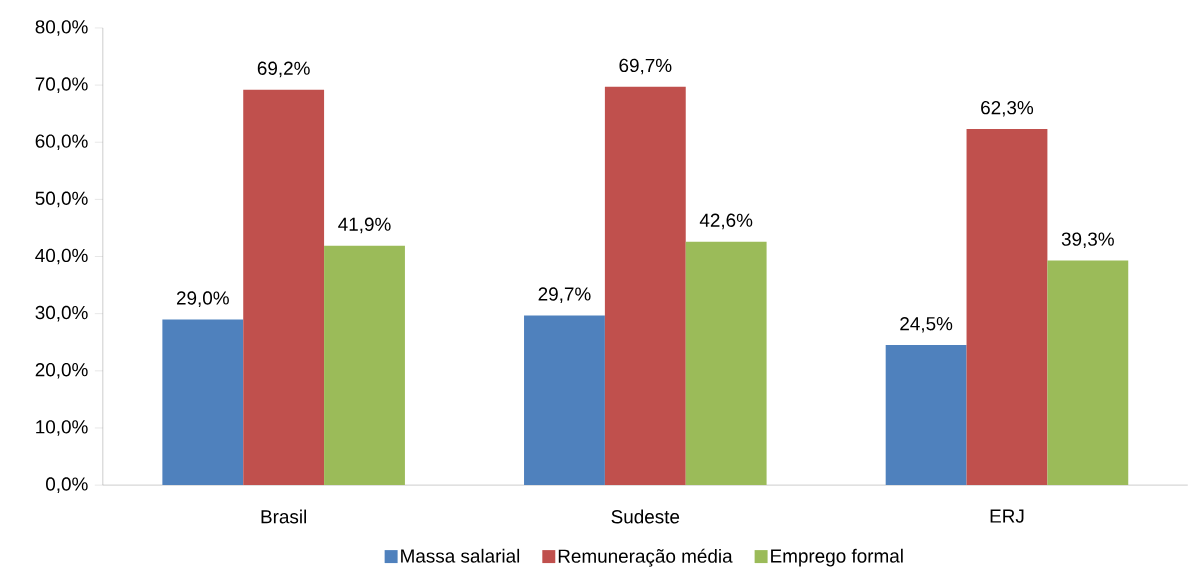  What do you see at coordinates (926, 325) in the screenshot?
I see `data-label: 24,5%` at bounding box center [926, 325].